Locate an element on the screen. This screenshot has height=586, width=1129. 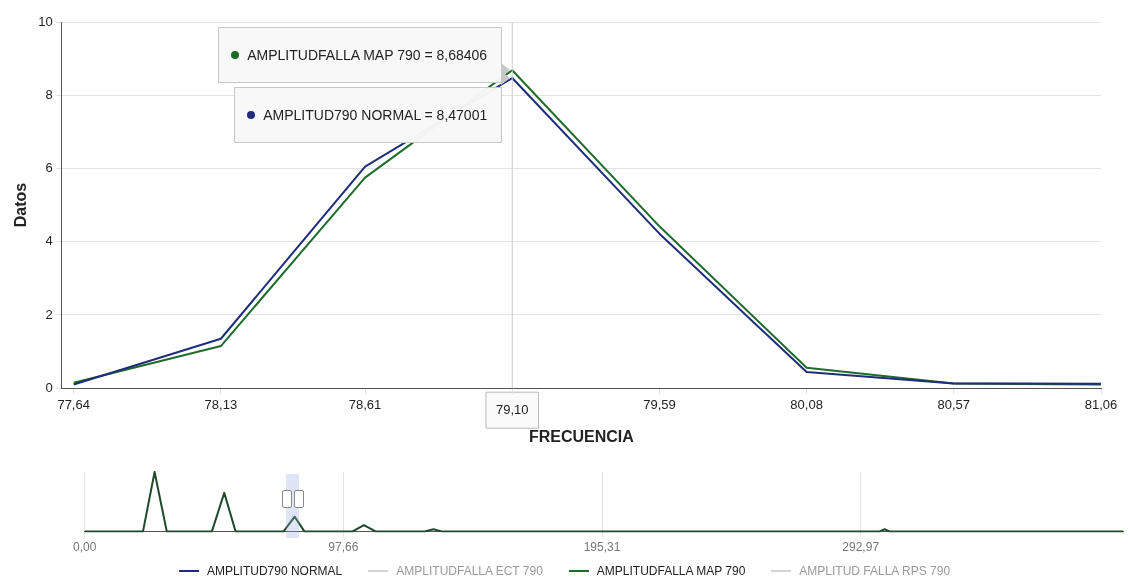
x-tick-label: 195,31 is located at coordinates (602, 547).